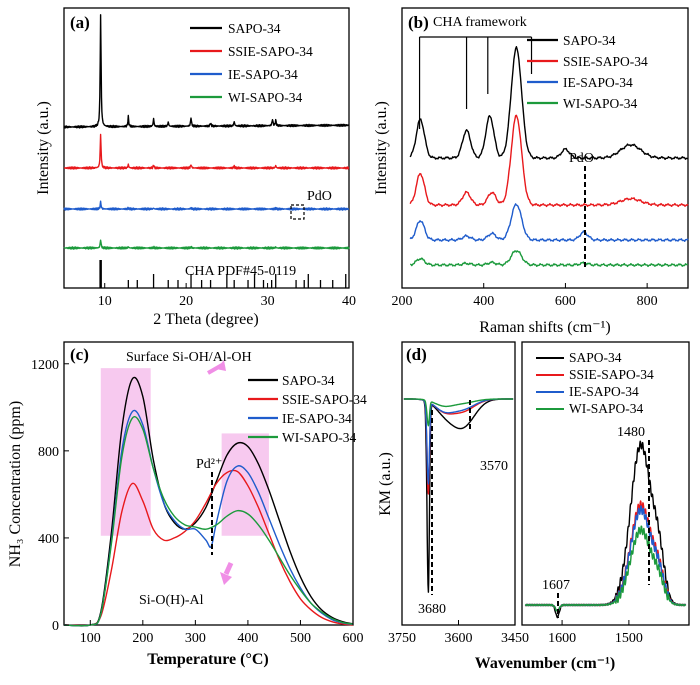 Image resolution: width=700 pixels, height=685 pixels. What do you see at coordinates (171, 600) in the screenshot?
I see `annotation-si-oh-al: Si-O(H)-Al` at bounding box center [171, 600].